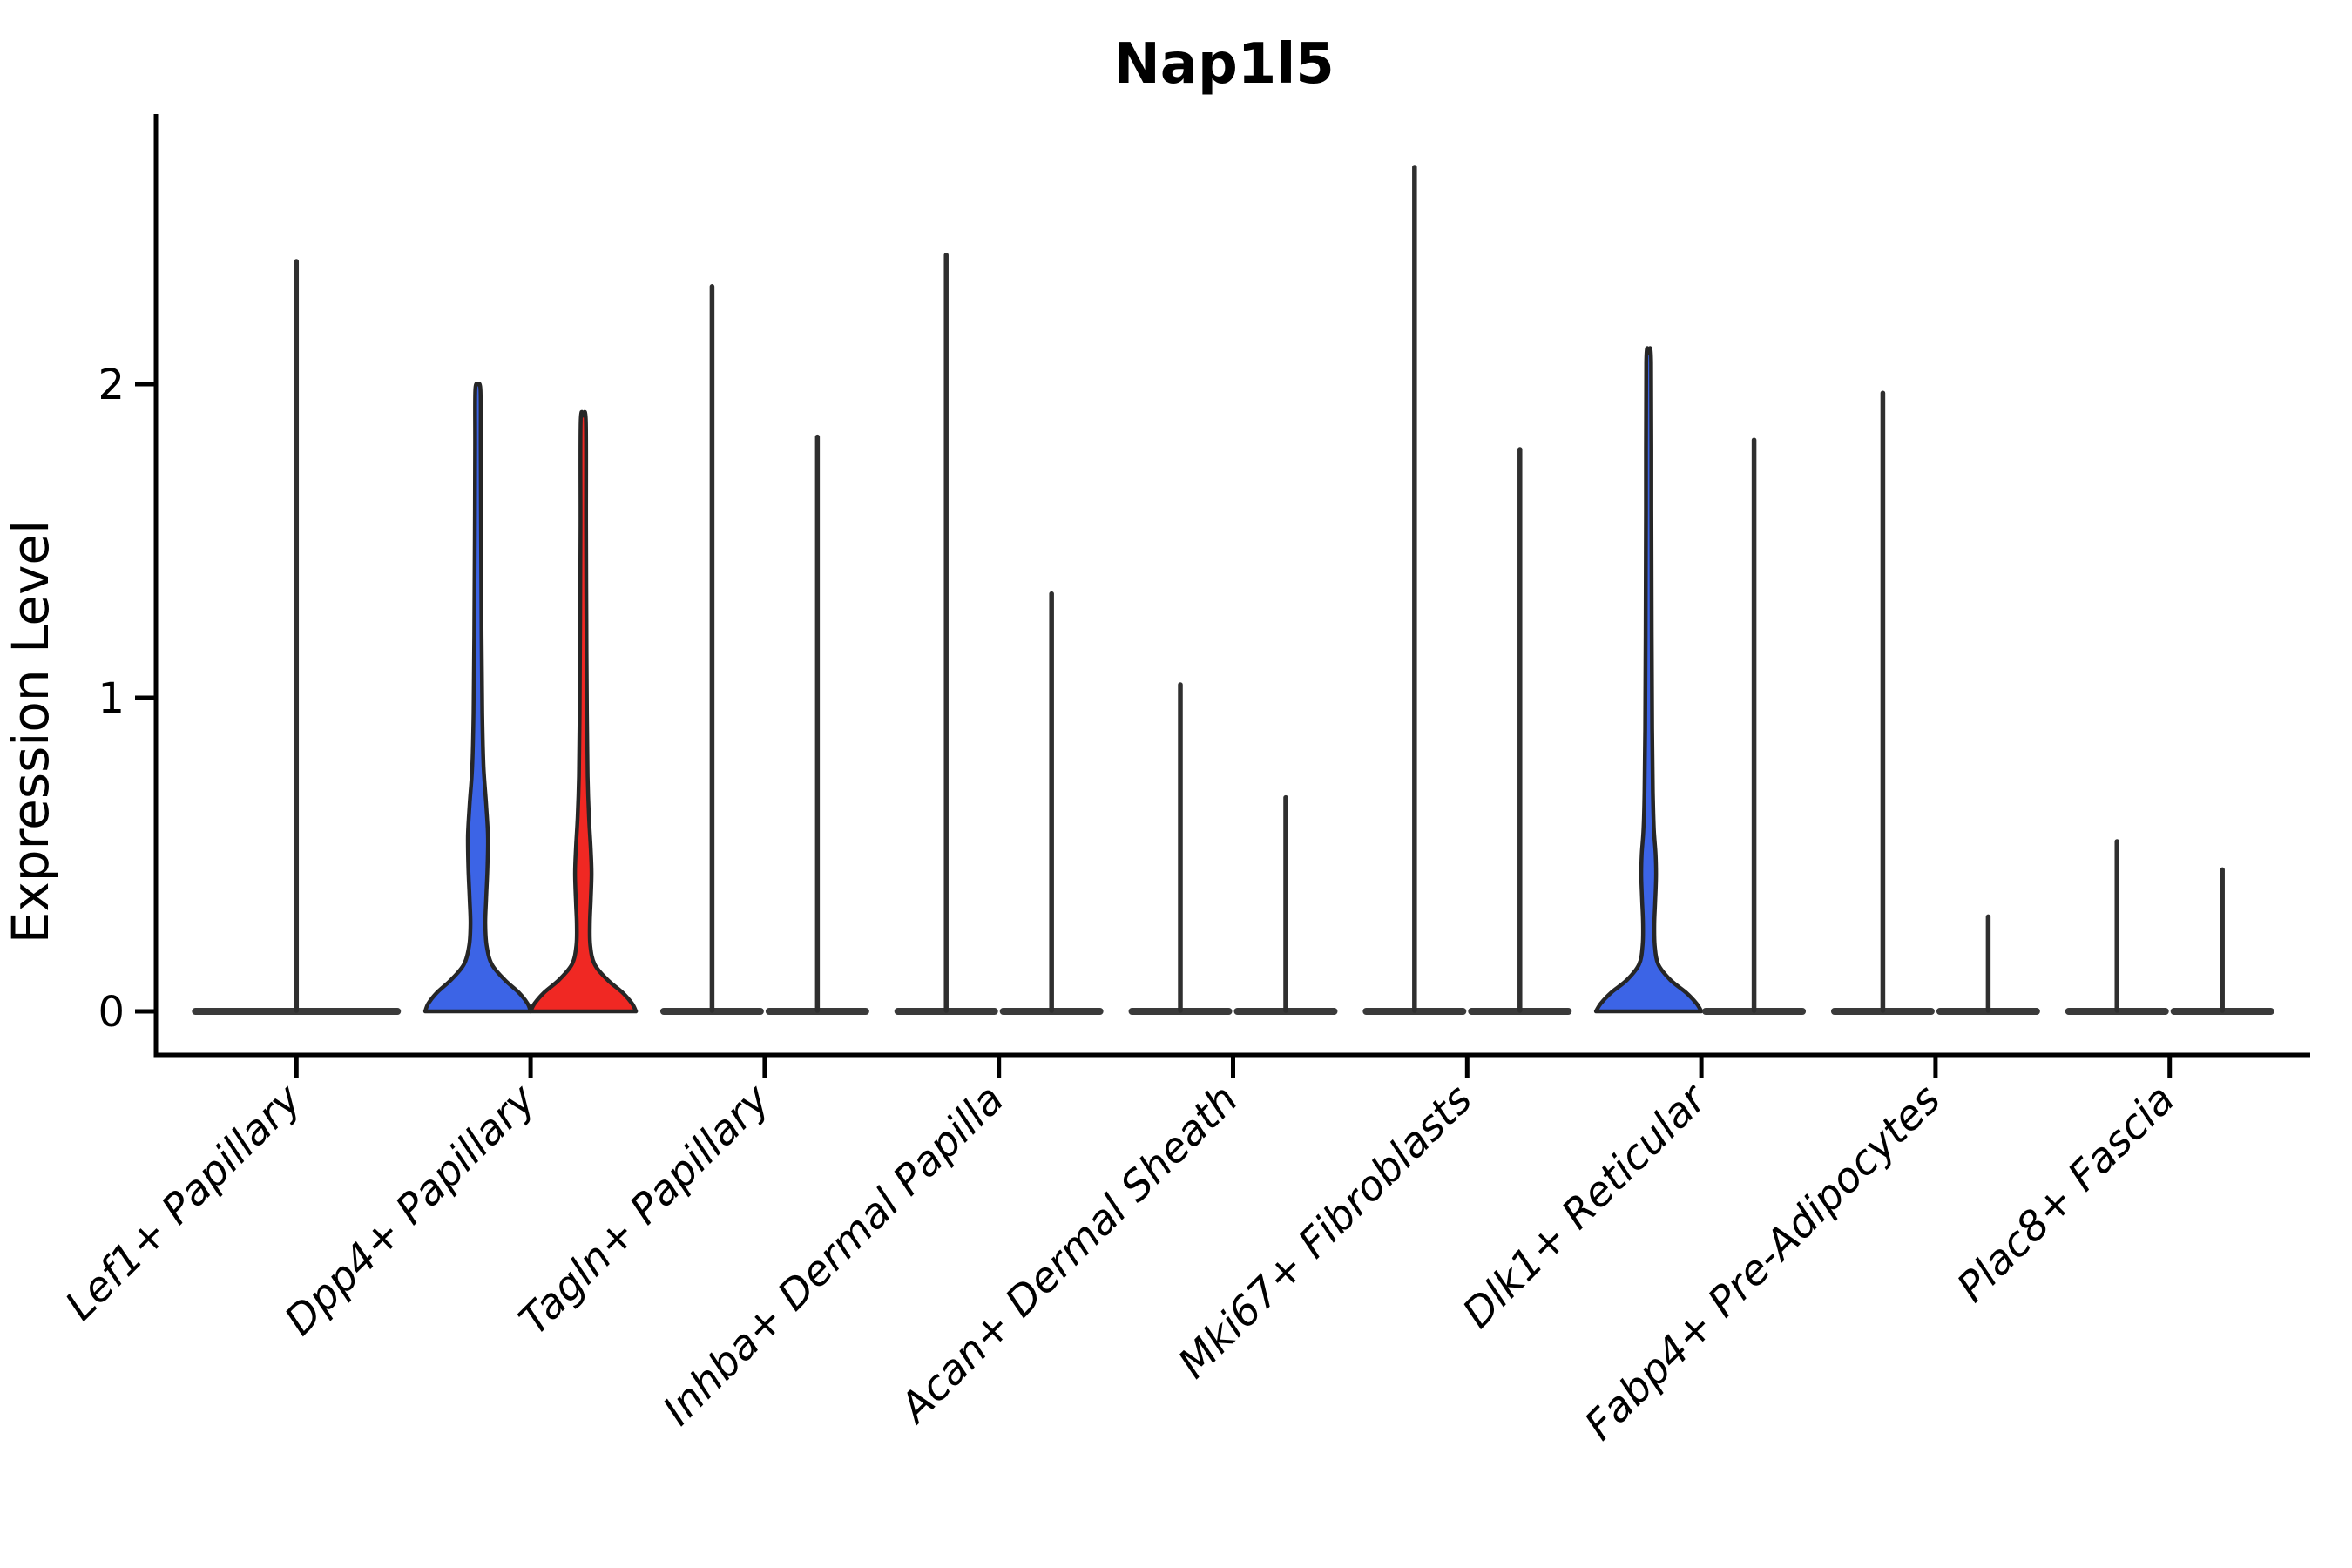 Image resolution: width=2352 pixels, height=1568 pixels. I want to click on y-tick-label: 0, so click(111, 1013).